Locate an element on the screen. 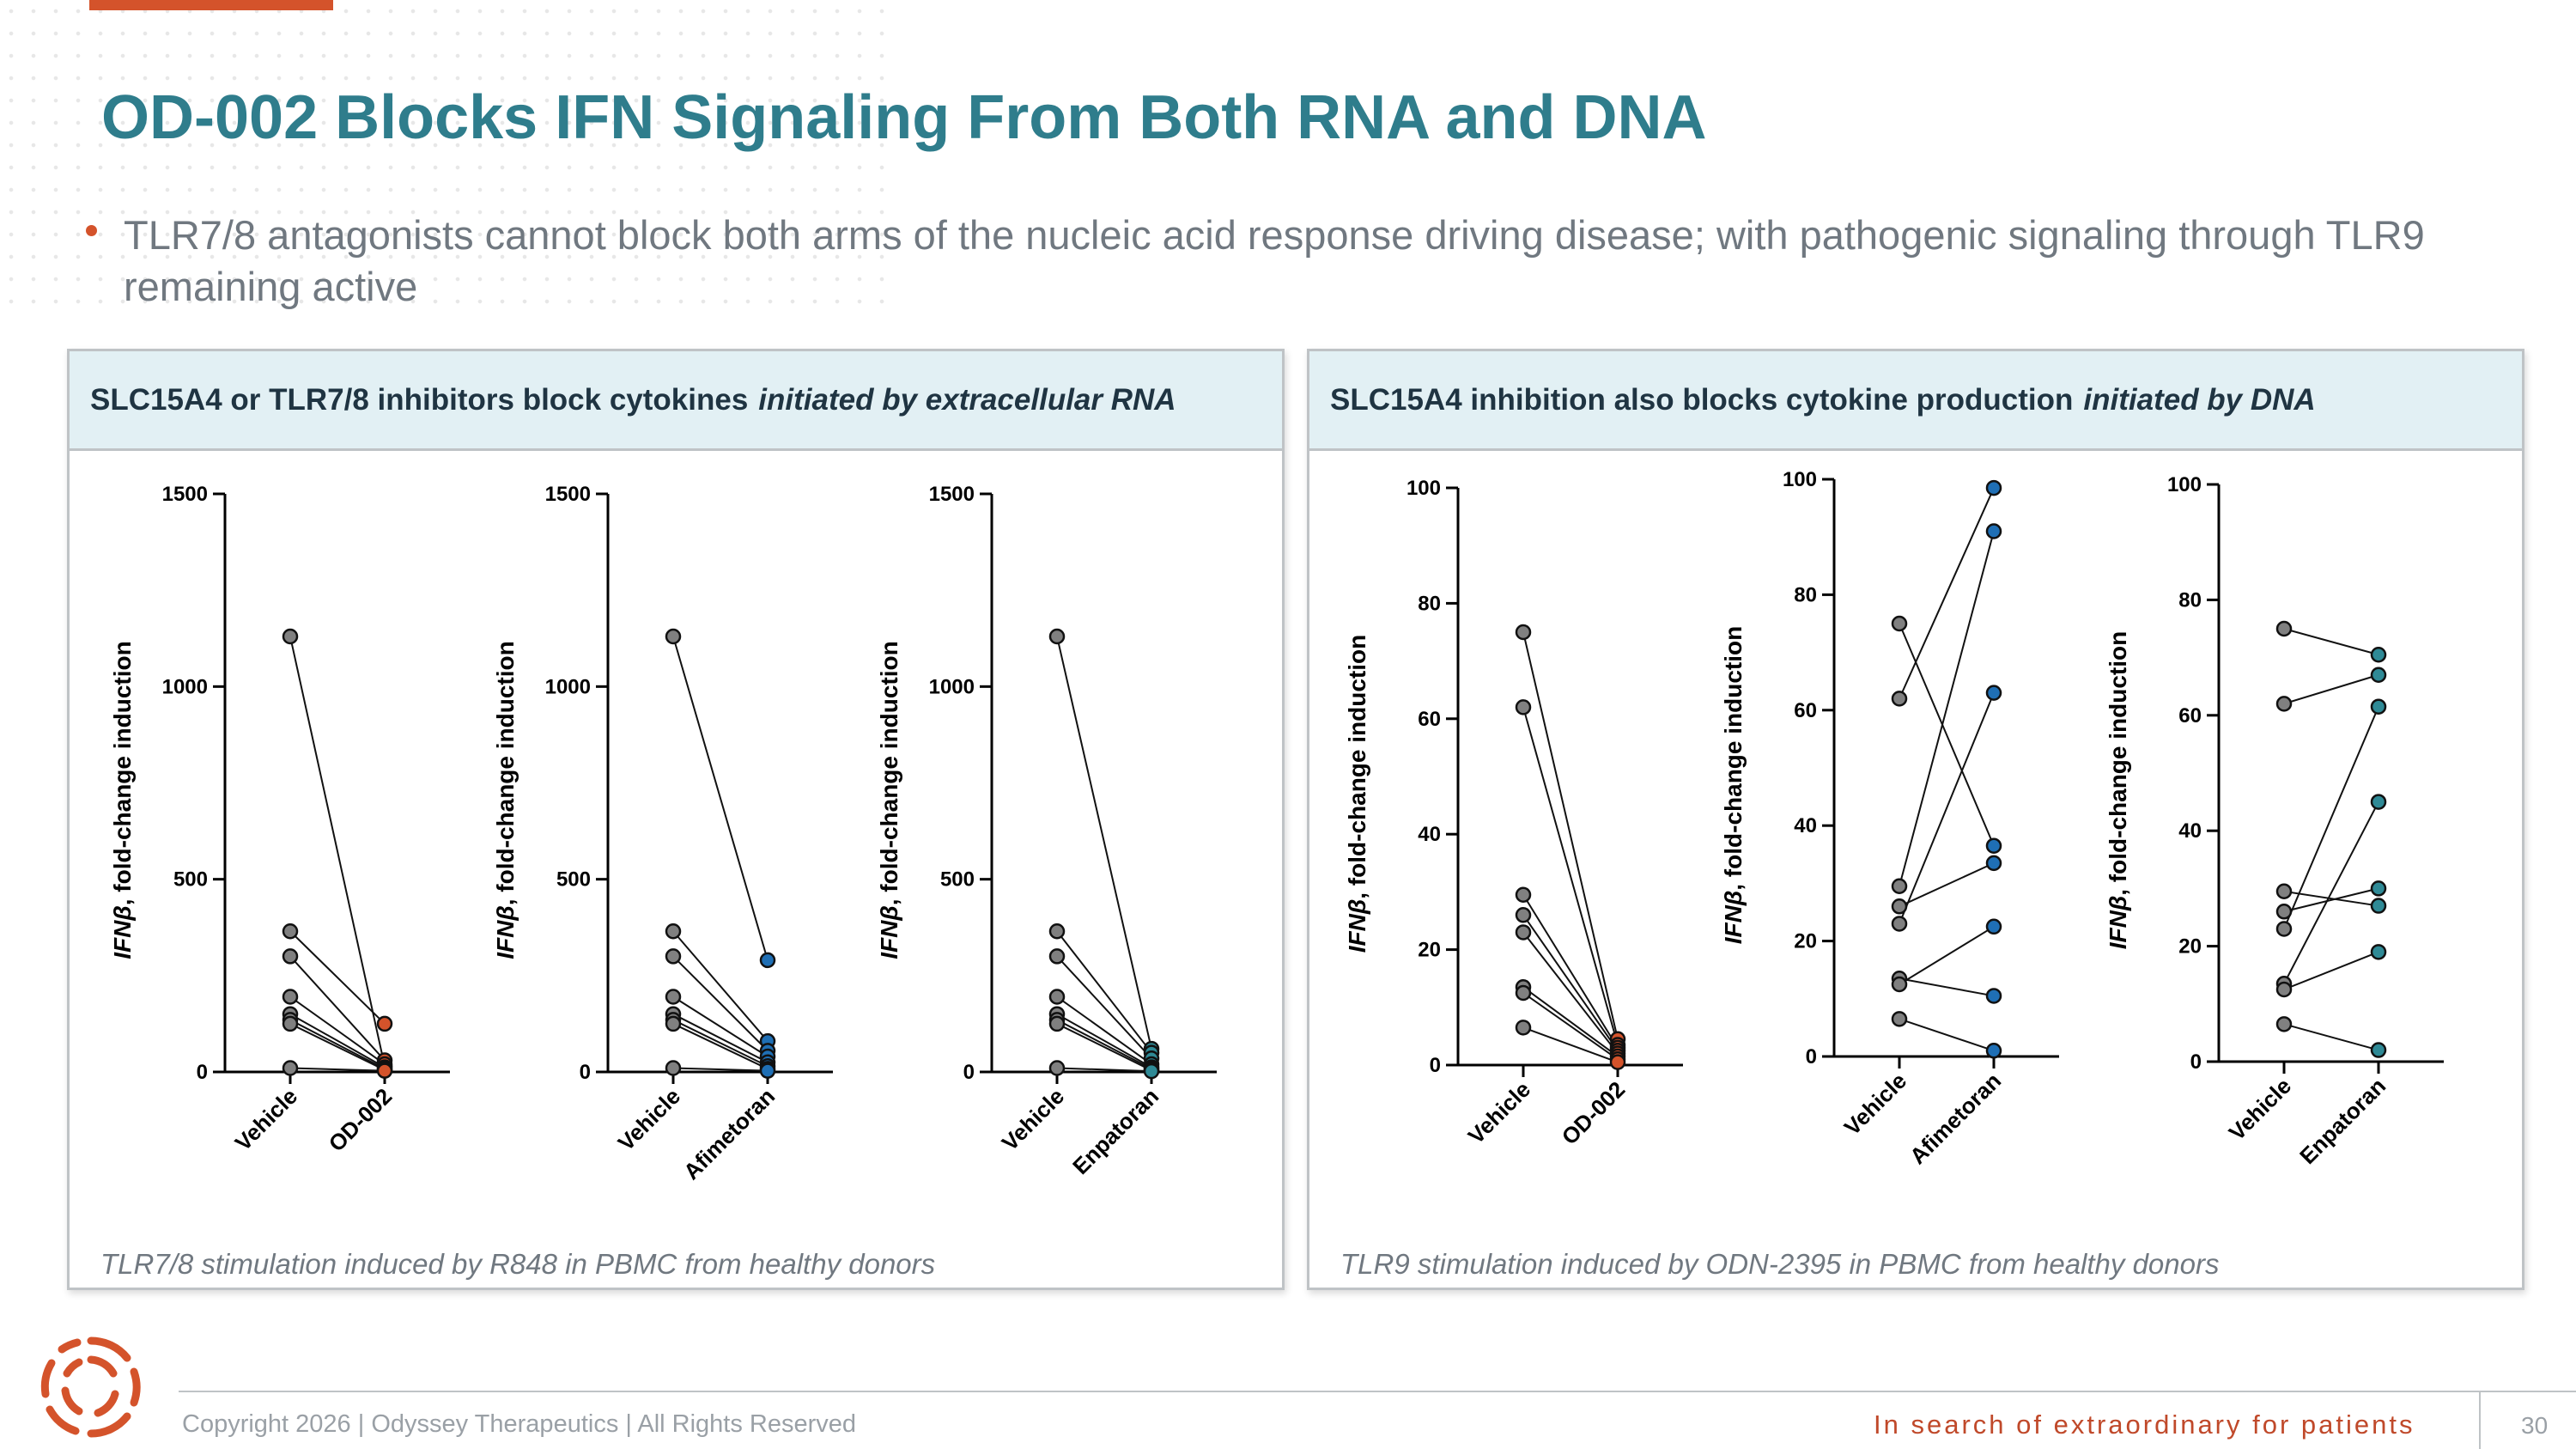 This screenshot has width=2576, height=1449. odyssey-logo-icon is located at coordinates (90, 1387).